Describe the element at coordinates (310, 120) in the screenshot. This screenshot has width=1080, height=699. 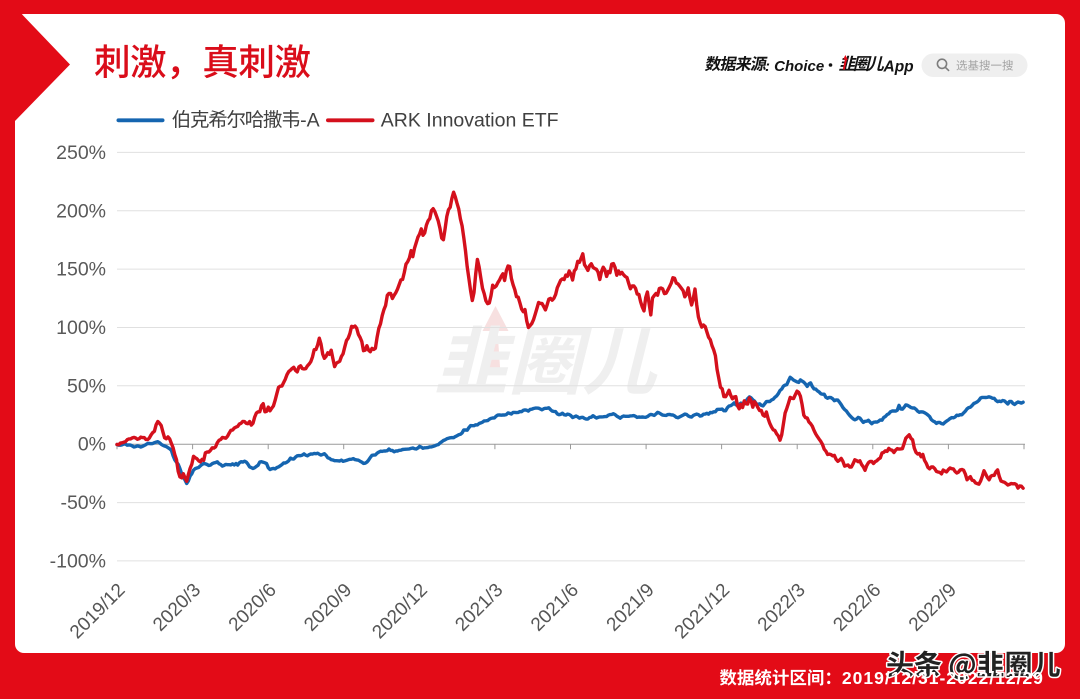
I see `svg-text: -A` at that location.